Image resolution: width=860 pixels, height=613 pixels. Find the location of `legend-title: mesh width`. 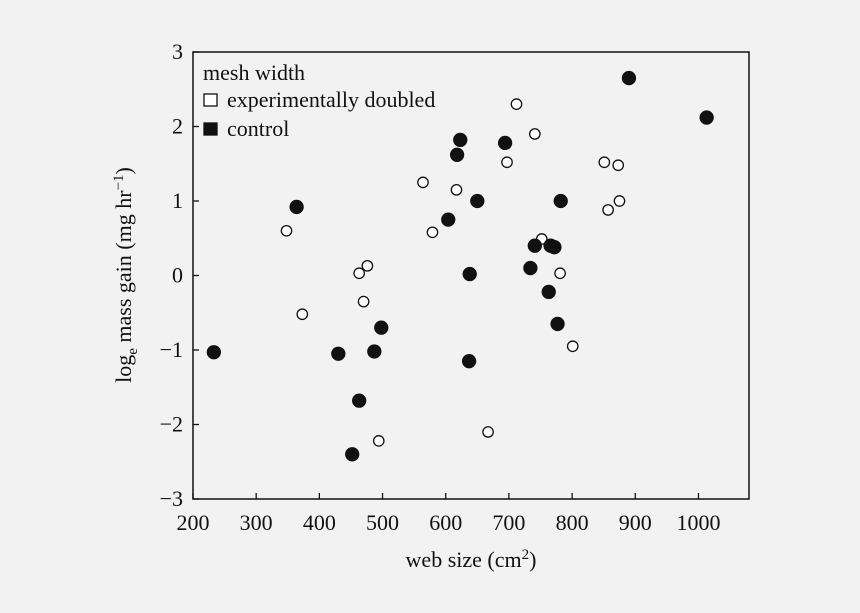

legend-title: mesh width is located at coordinates (254, 72).